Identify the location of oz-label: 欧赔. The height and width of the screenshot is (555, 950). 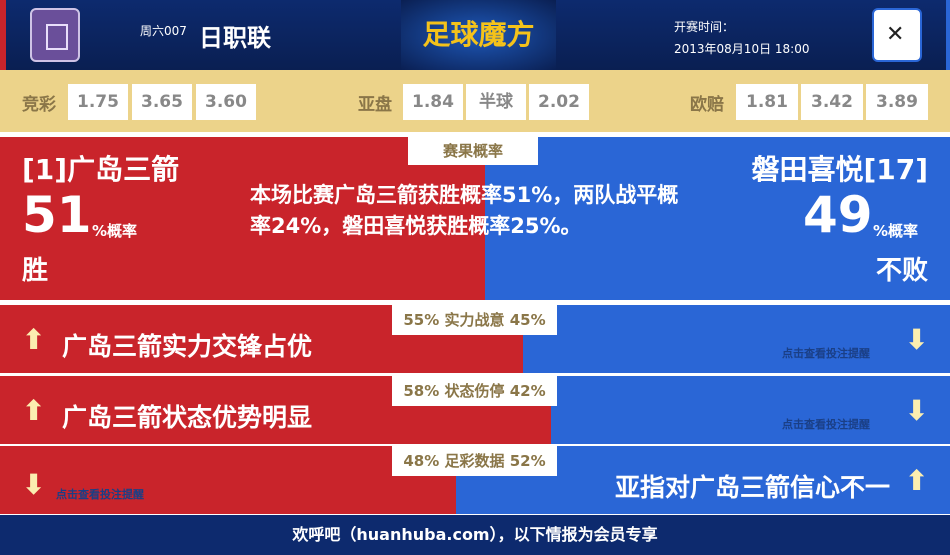
(707, 105).